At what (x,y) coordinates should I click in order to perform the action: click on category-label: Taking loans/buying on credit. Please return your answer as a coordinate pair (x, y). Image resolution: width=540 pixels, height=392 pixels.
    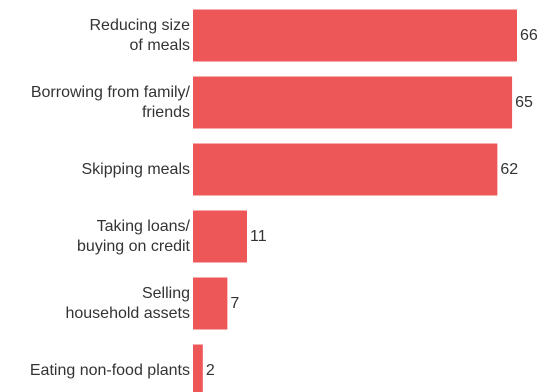
    Looking at the image, I should click on (134, 236).